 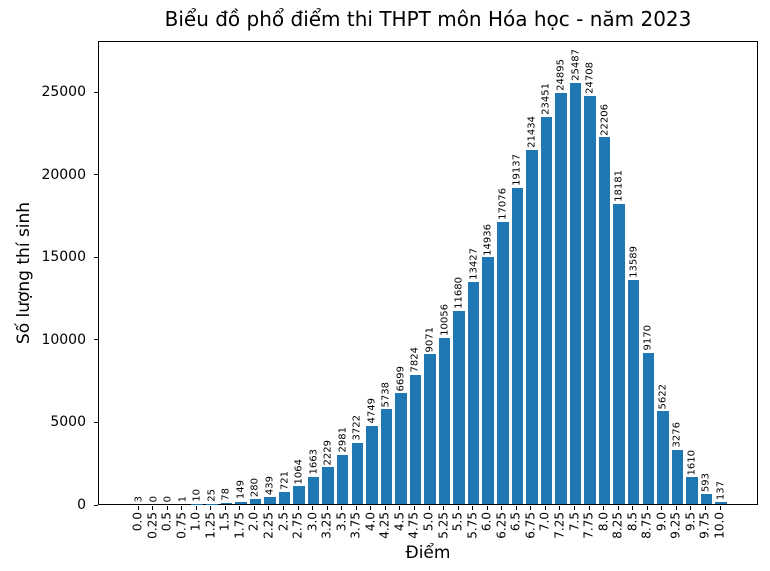 I want to click on bar-value-label: 593, so click(x=706, y=483).